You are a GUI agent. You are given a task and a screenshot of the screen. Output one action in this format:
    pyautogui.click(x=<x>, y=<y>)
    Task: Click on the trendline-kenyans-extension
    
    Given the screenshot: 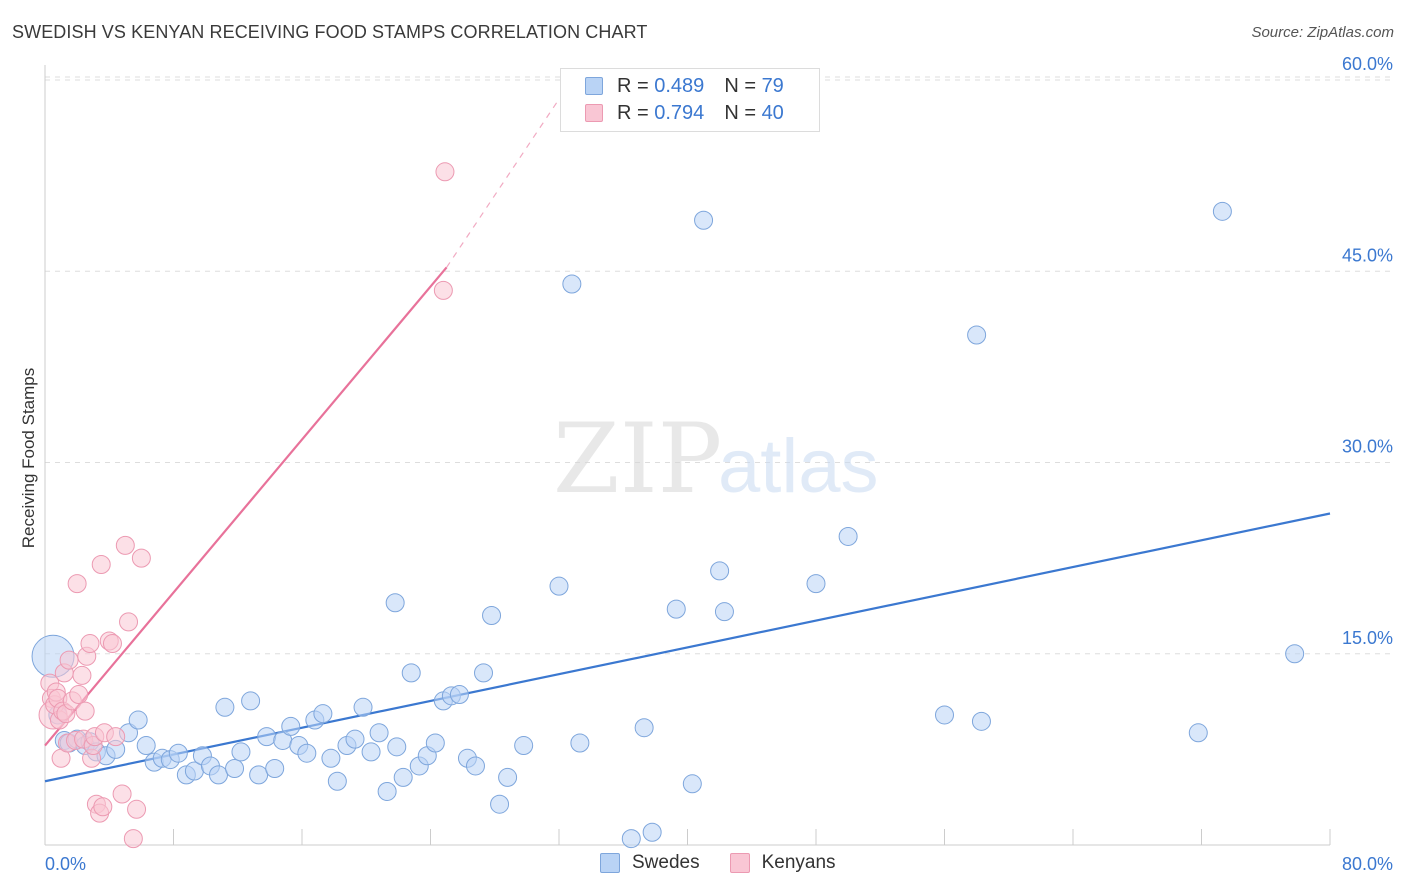 What is the action you would take?
    pyautogui.click(x=503, y=183)
    